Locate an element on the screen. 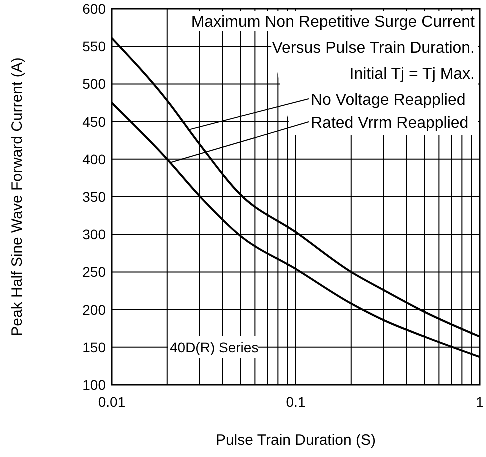  x-tick-label: 0.1 is located at coordinates (296, 402).